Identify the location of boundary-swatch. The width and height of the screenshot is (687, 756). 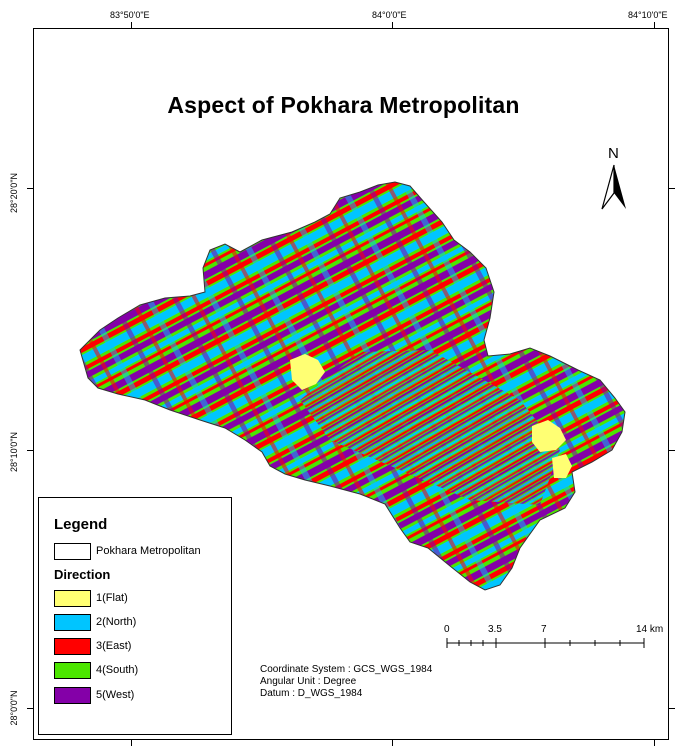
(72, 551).